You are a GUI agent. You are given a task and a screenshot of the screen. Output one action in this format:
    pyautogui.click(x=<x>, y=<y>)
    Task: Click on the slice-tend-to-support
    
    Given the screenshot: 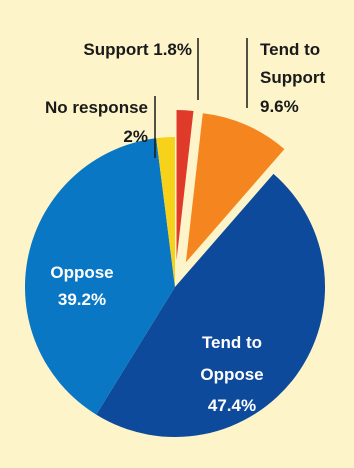 What is the action you would take?
    pyautogui.click(x=235, y=188)
    